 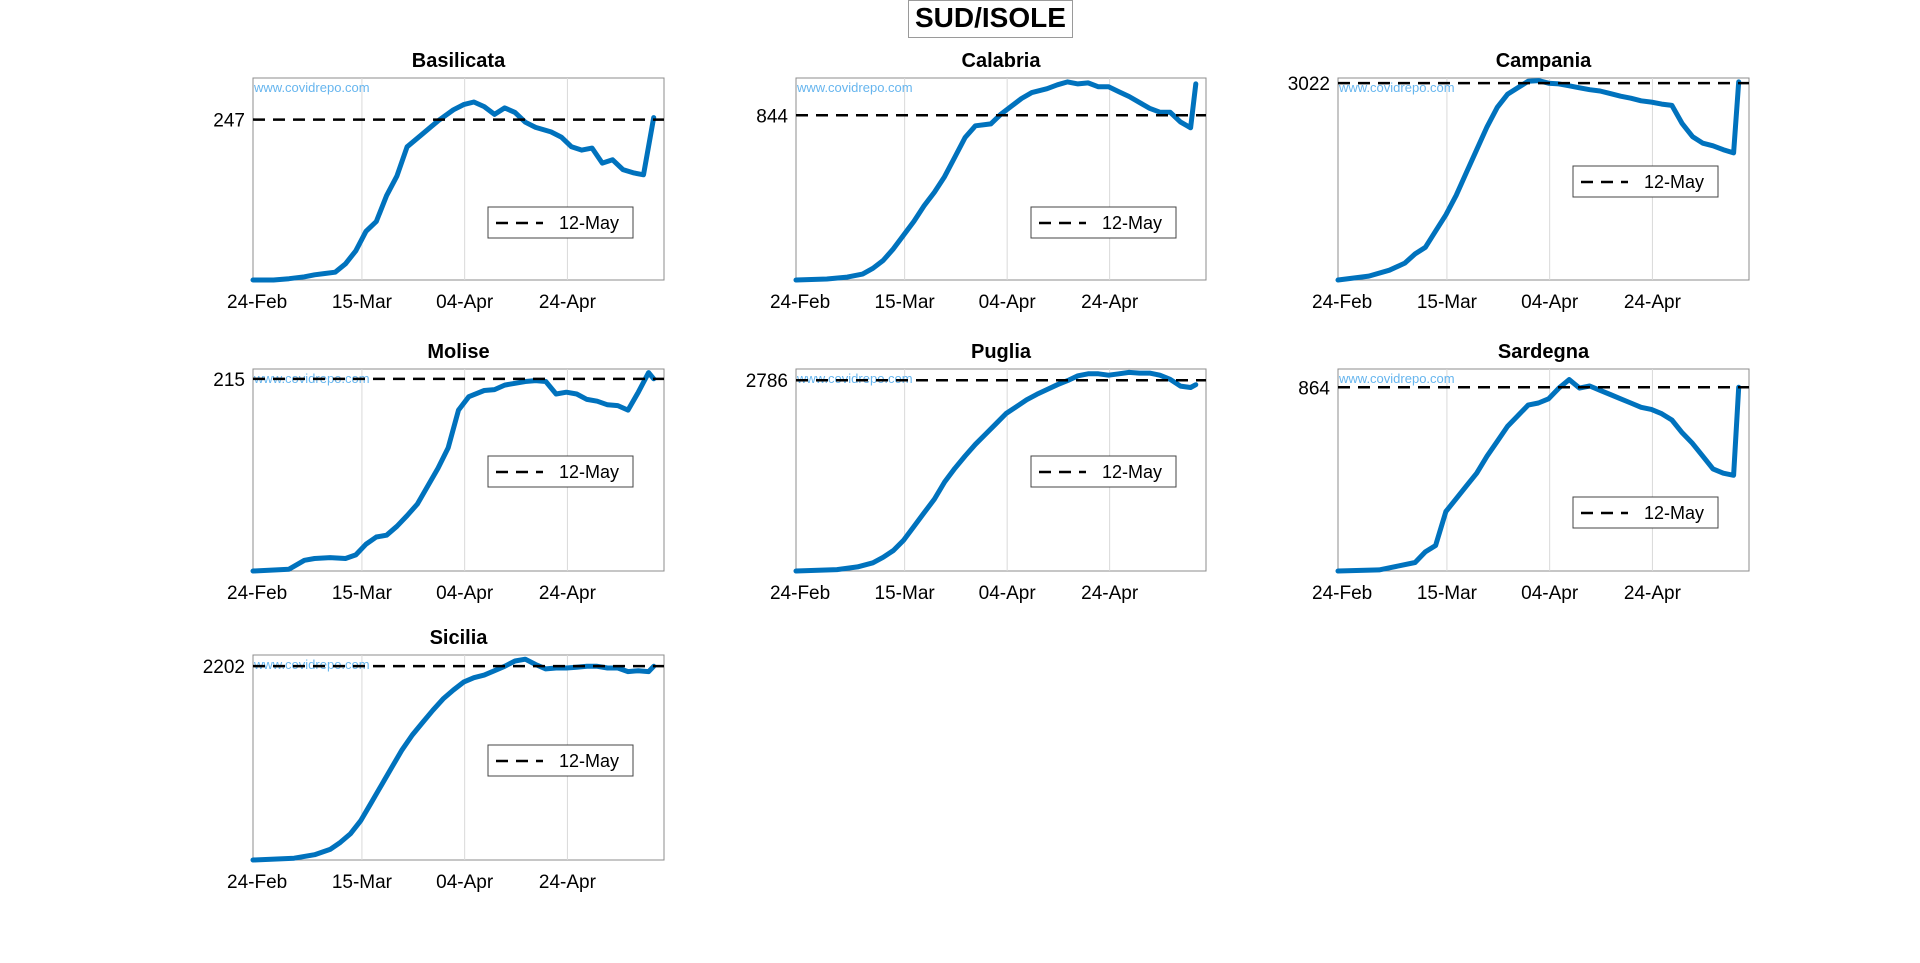 I want to click on y-tick-label: 3022, so click(x=1309, y=84).